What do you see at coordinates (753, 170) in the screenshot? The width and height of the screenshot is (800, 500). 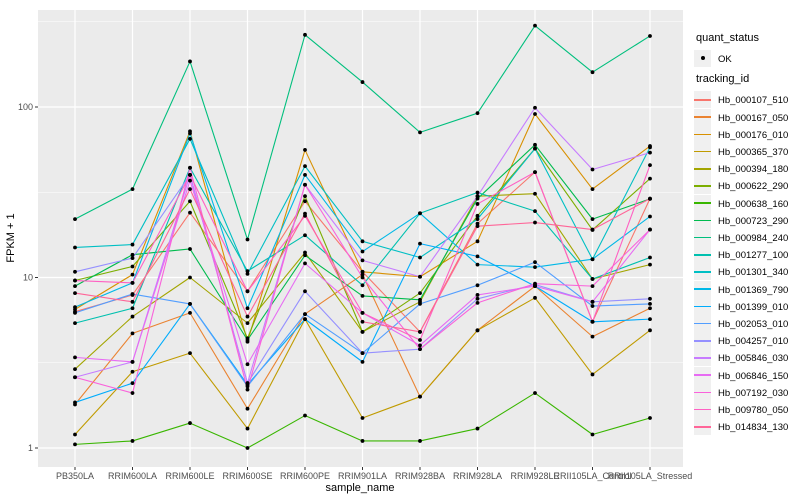 I see `legend-entry-label: Hb_000394_180` at bounding box center [753, 170].